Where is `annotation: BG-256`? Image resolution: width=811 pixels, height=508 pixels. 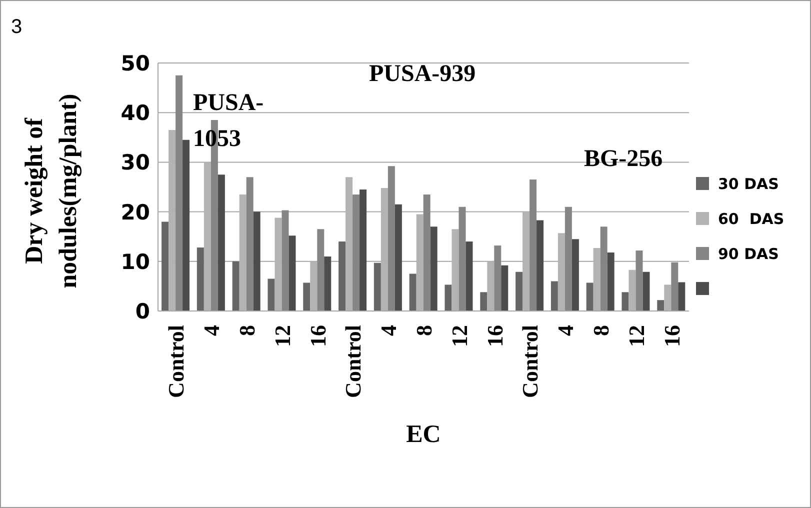 annotation: BG-256 is located at coordinates (624, 159).